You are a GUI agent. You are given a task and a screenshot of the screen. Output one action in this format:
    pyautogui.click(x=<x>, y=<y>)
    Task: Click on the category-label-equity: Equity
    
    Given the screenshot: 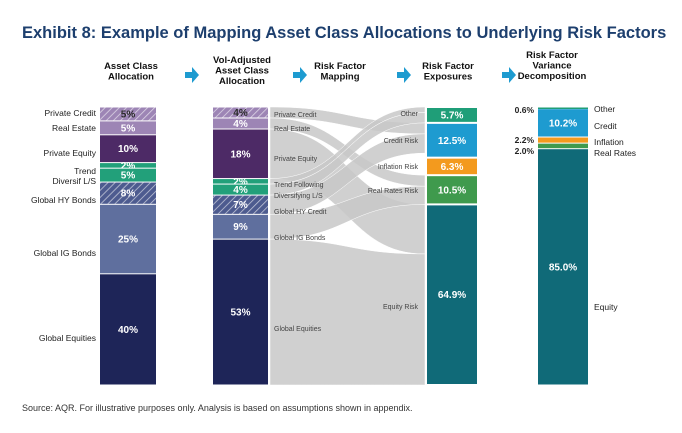 What is the action you would take?
    pyautogui.click(x=606, y=307)
    